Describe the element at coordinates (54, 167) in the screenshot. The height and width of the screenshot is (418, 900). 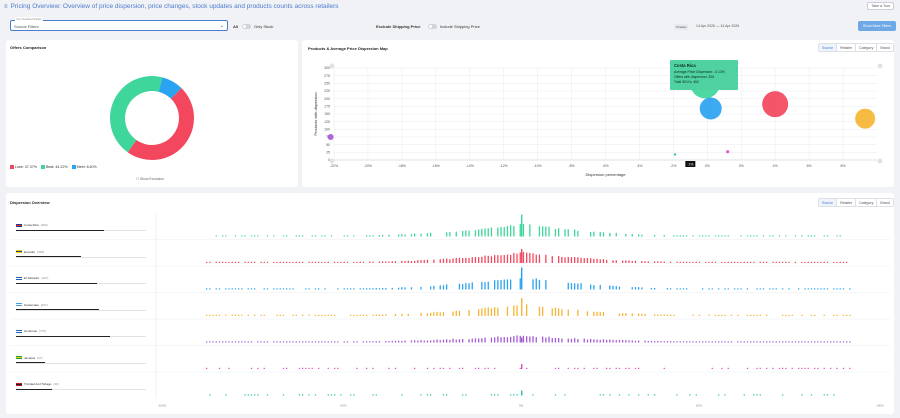
I see `legend-item-beat: Beat: 44.22%` at that location.